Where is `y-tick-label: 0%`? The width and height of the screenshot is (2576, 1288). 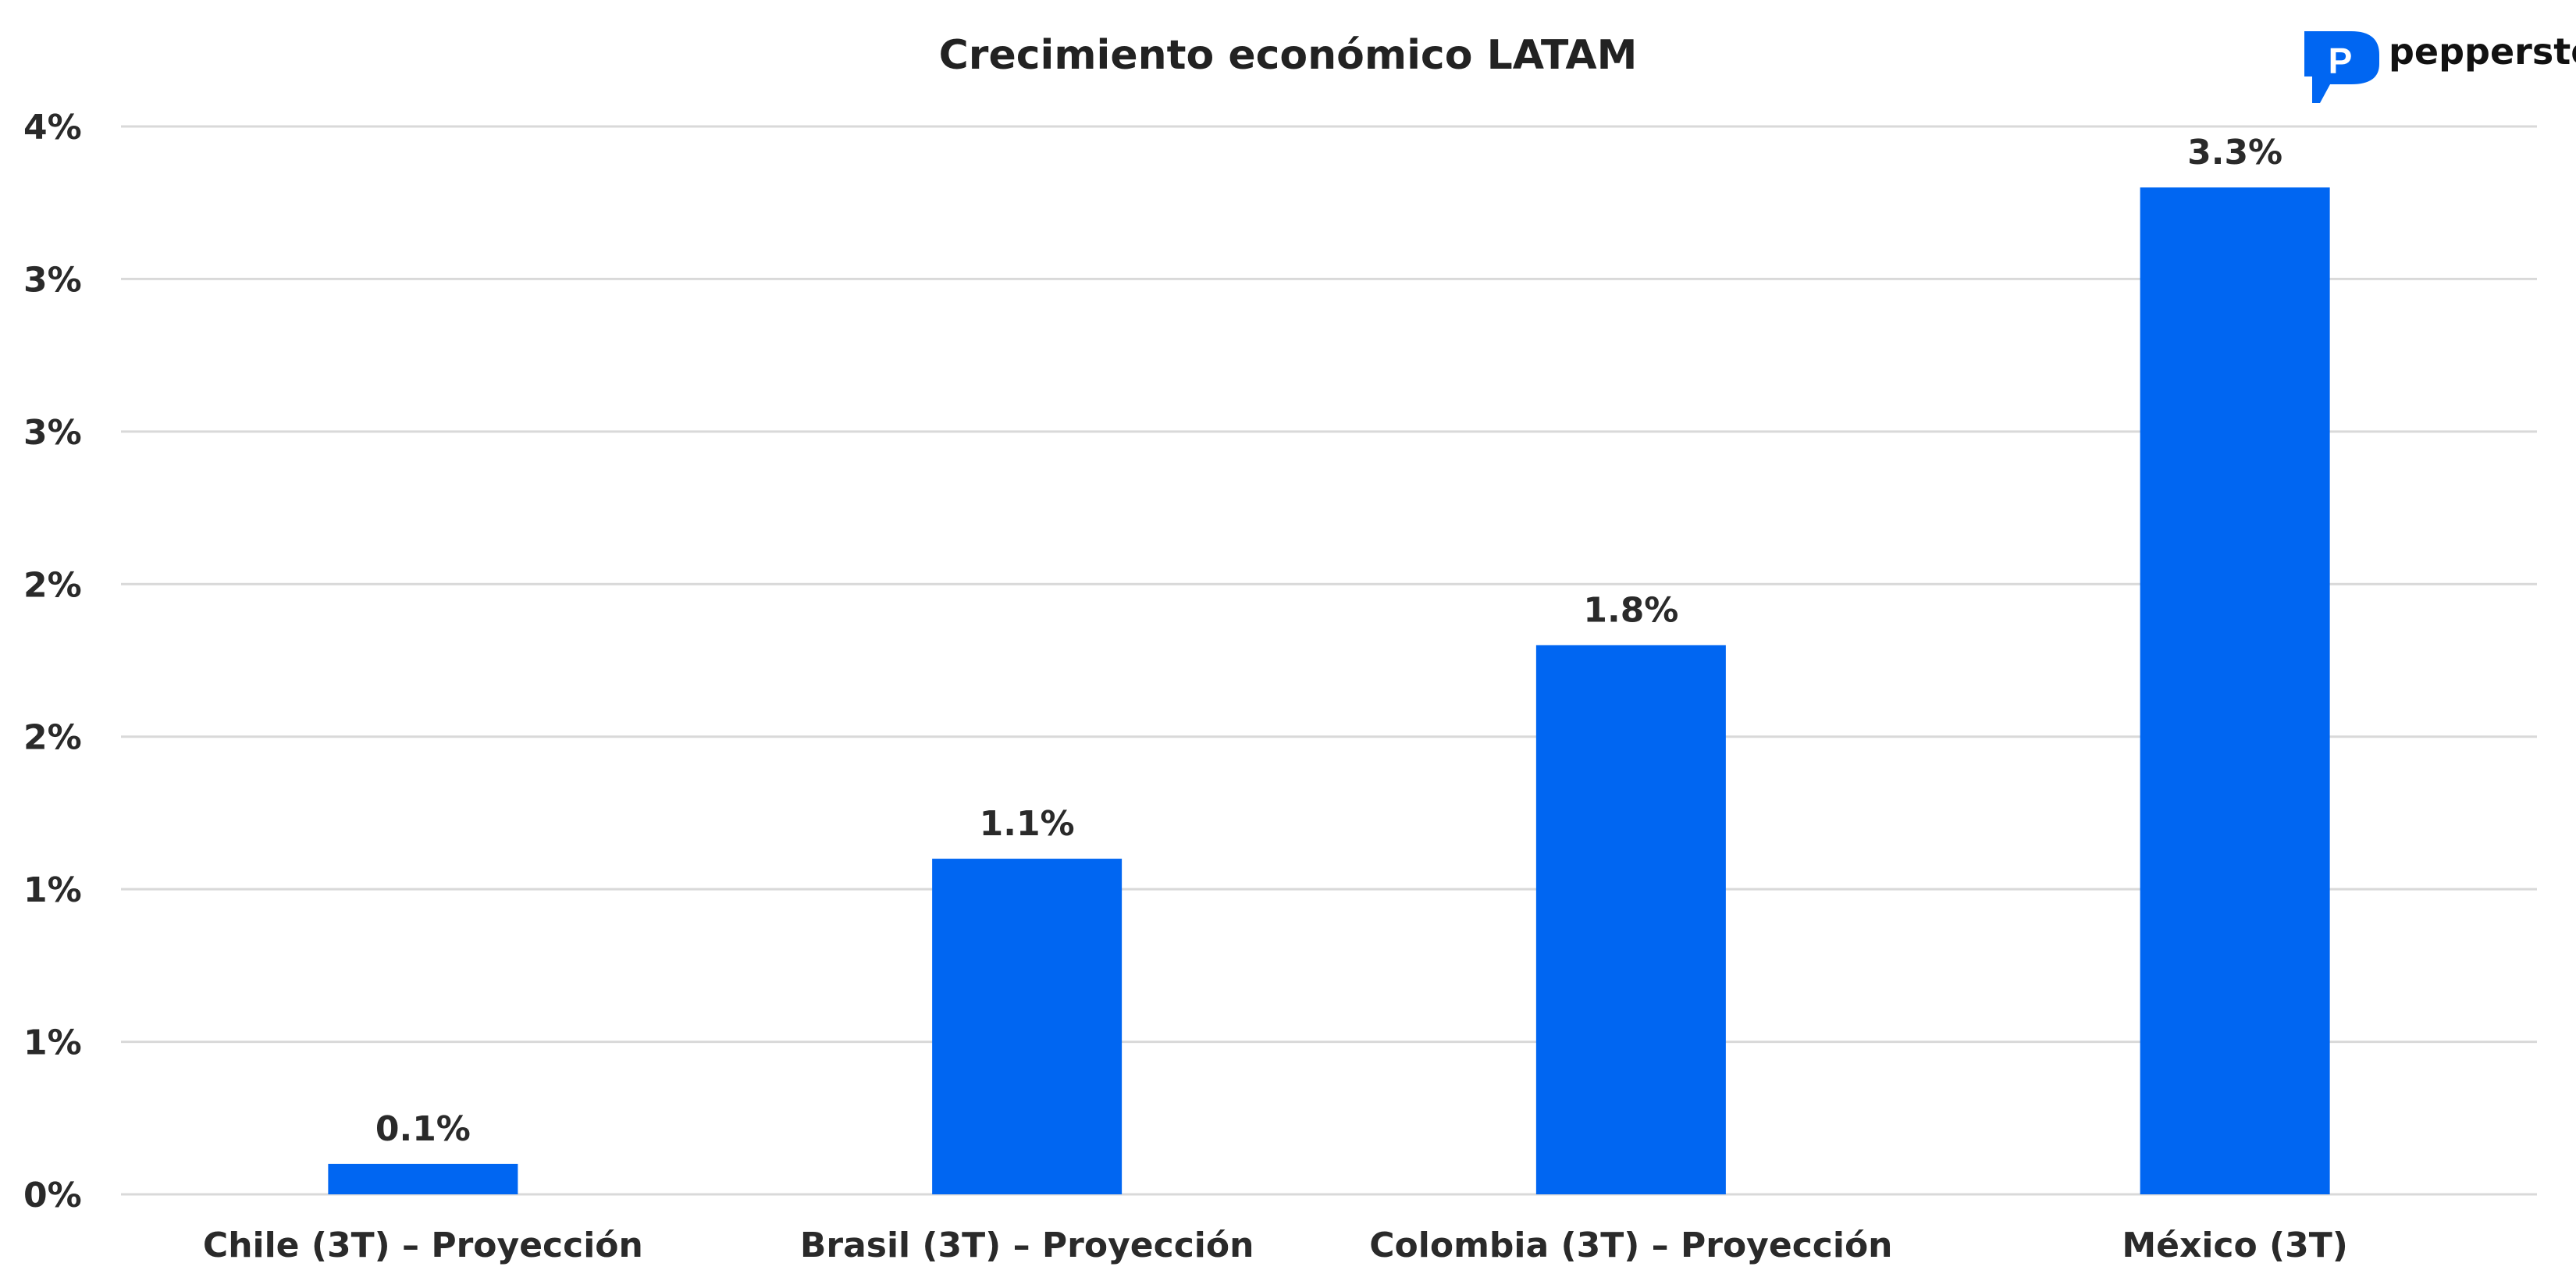
y-tick-label: 0% is located at coordinates (52, 1195).